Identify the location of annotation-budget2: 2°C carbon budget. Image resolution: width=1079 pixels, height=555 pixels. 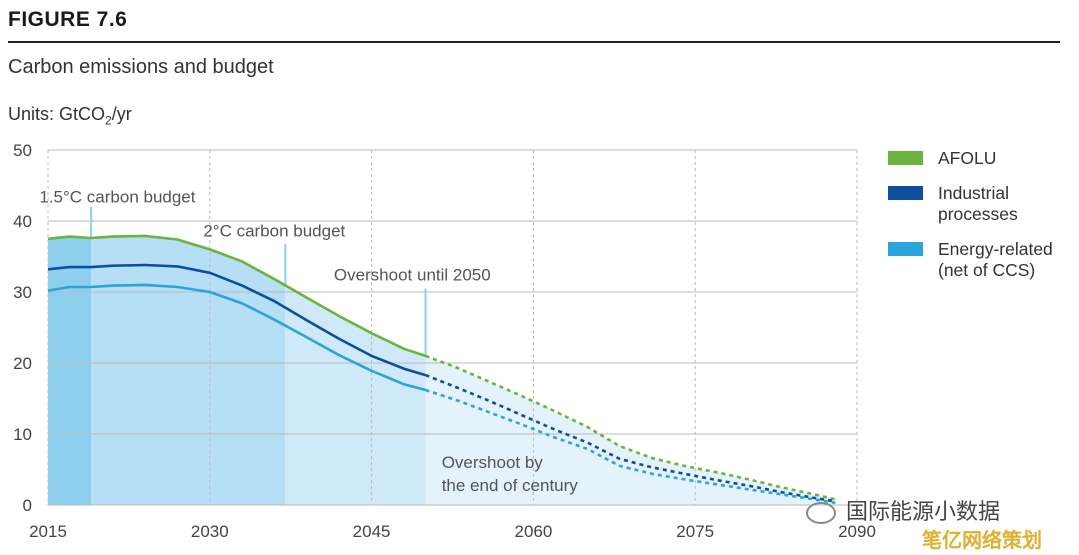
(274, 231).